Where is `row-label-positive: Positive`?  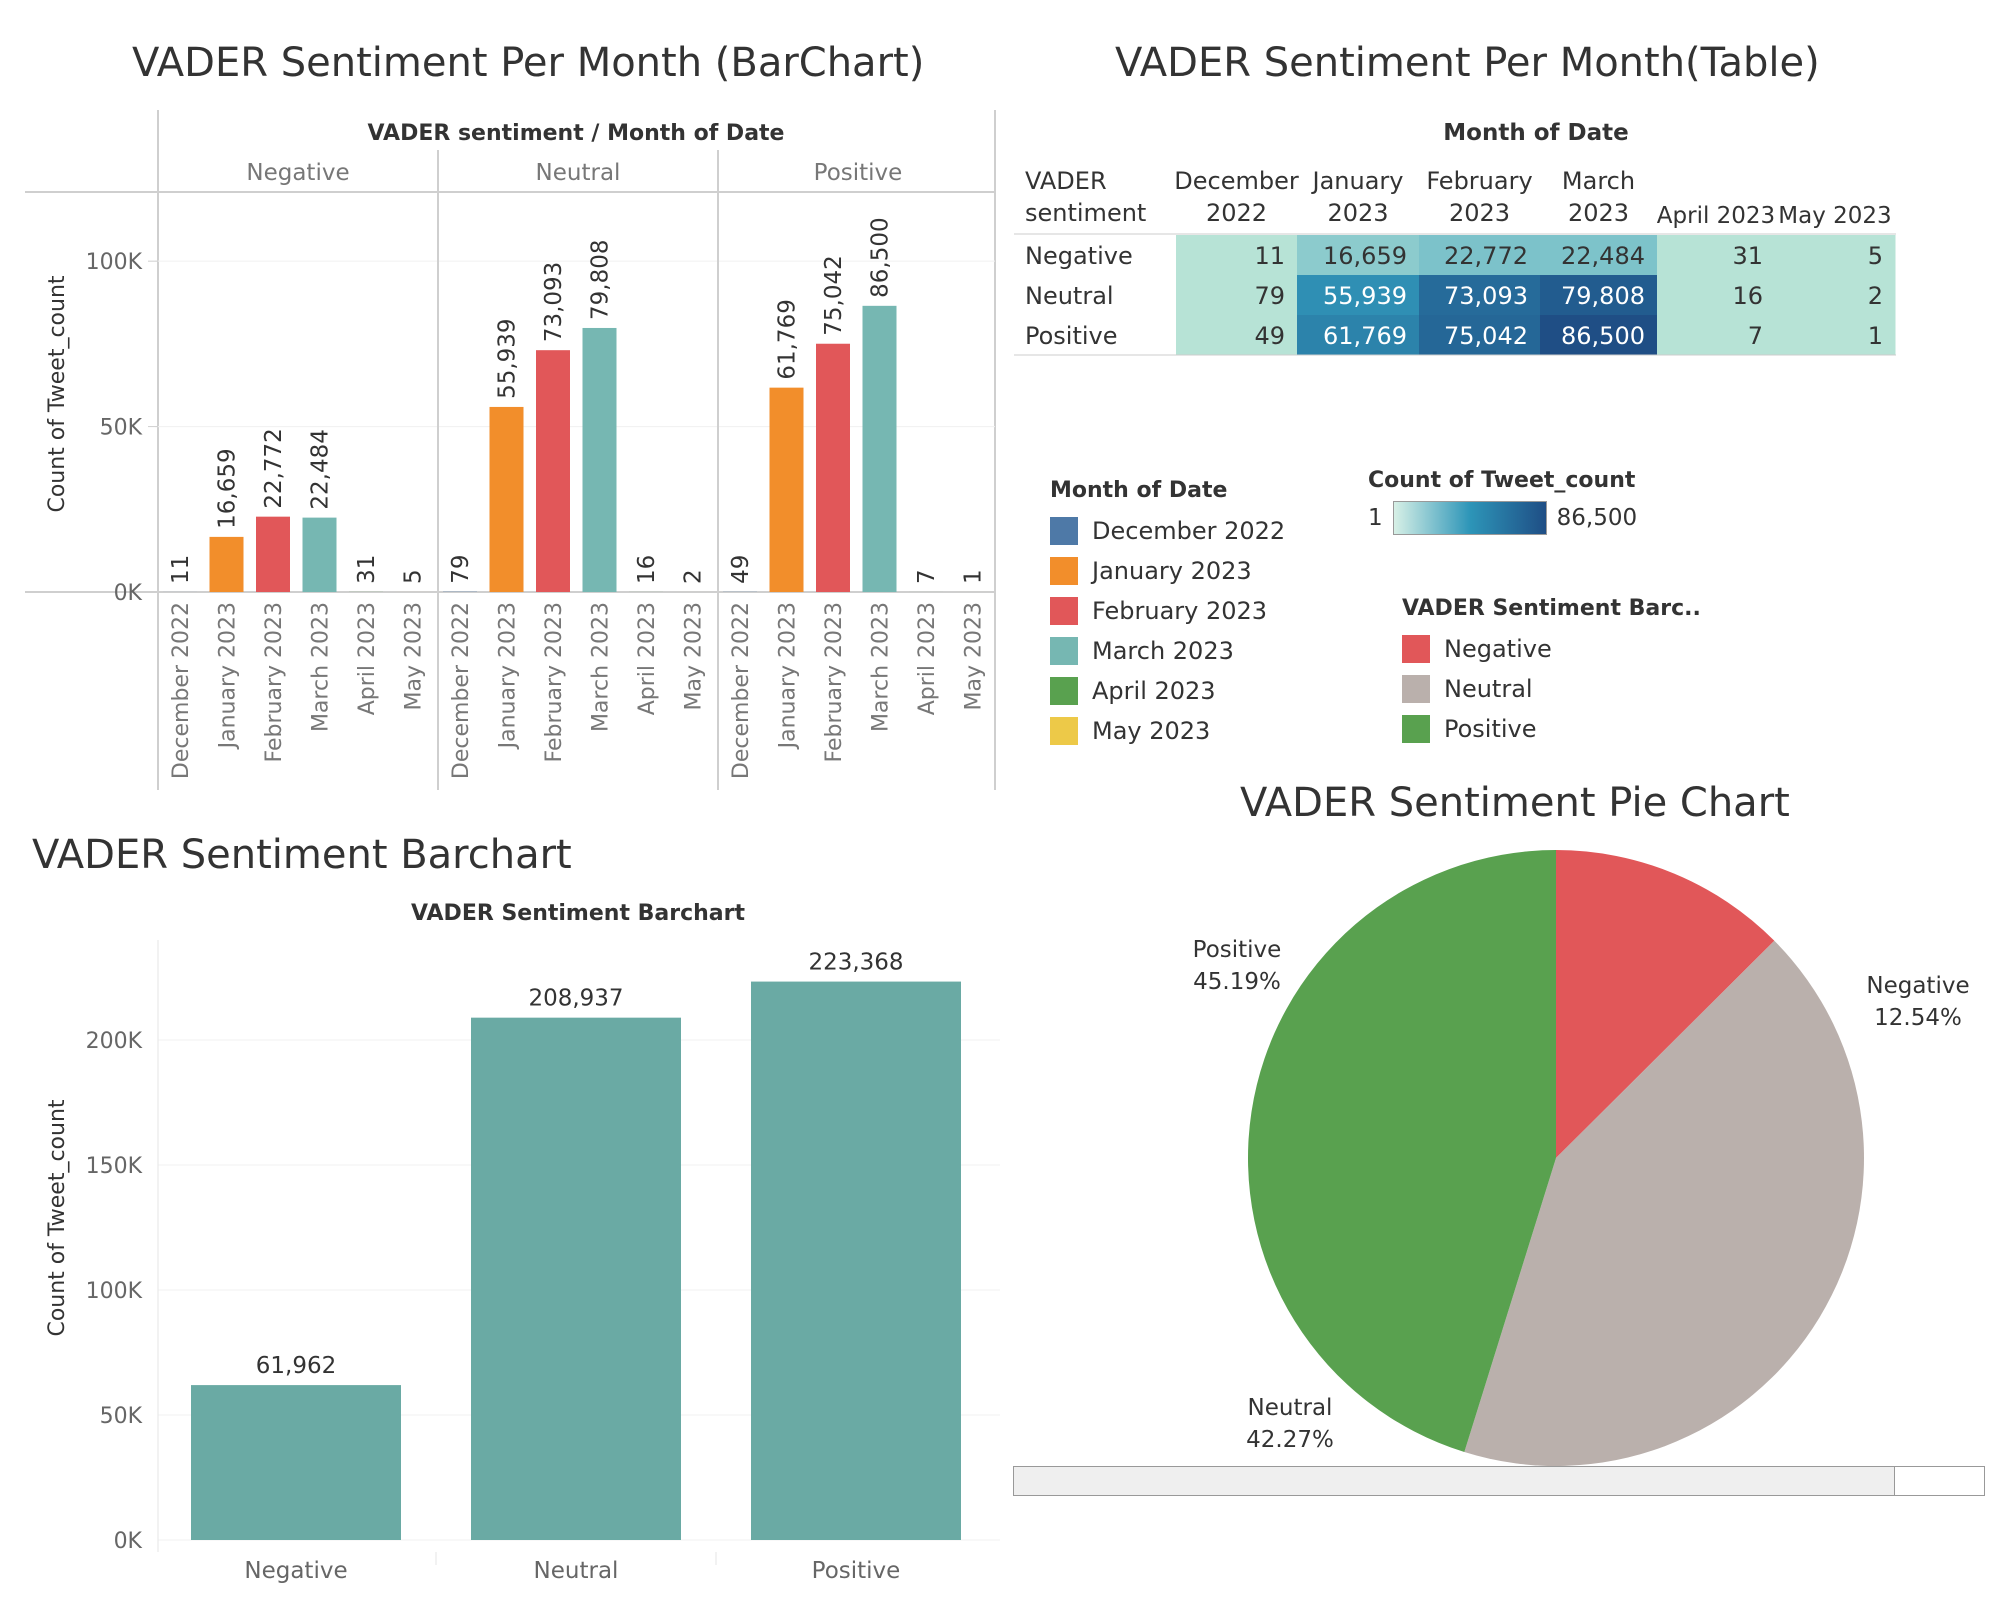 row-label-positive: Positive is located at coordinates (1071, 336).